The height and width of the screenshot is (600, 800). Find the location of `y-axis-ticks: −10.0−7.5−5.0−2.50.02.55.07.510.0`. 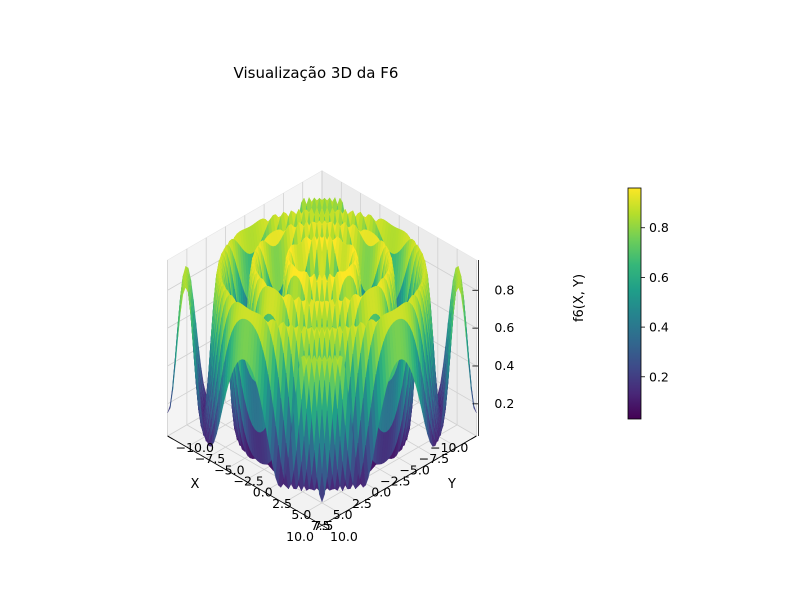

y-axis-ticks: −10.0−7.5−5.0−2.50.02.55.07.510.0 is located at coordinates (262, 489).